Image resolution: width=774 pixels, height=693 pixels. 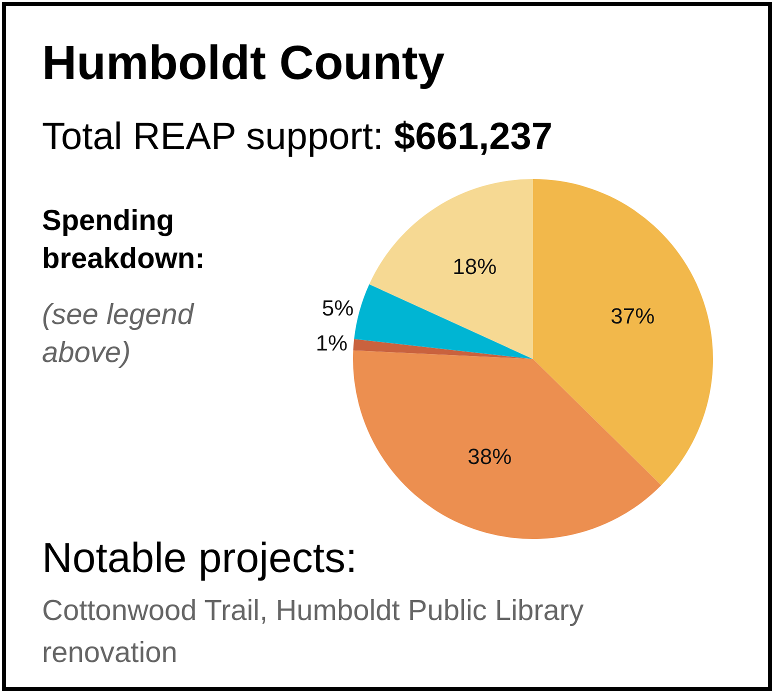 What do you see at coordinates (200, 558) in the screenshot?
I see `text: Notable projects:` at bounding box center [200, 558].